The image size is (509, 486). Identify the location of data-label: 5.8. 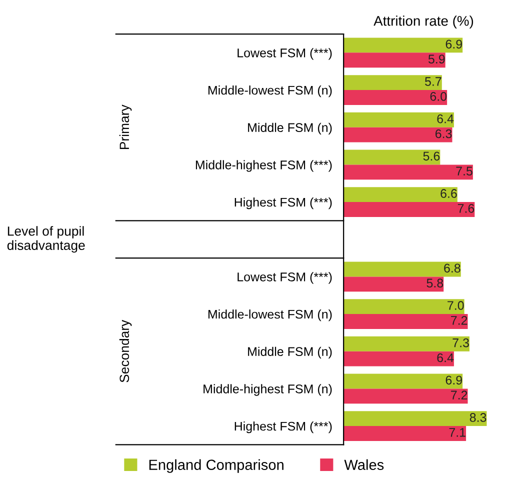
(435, 283).